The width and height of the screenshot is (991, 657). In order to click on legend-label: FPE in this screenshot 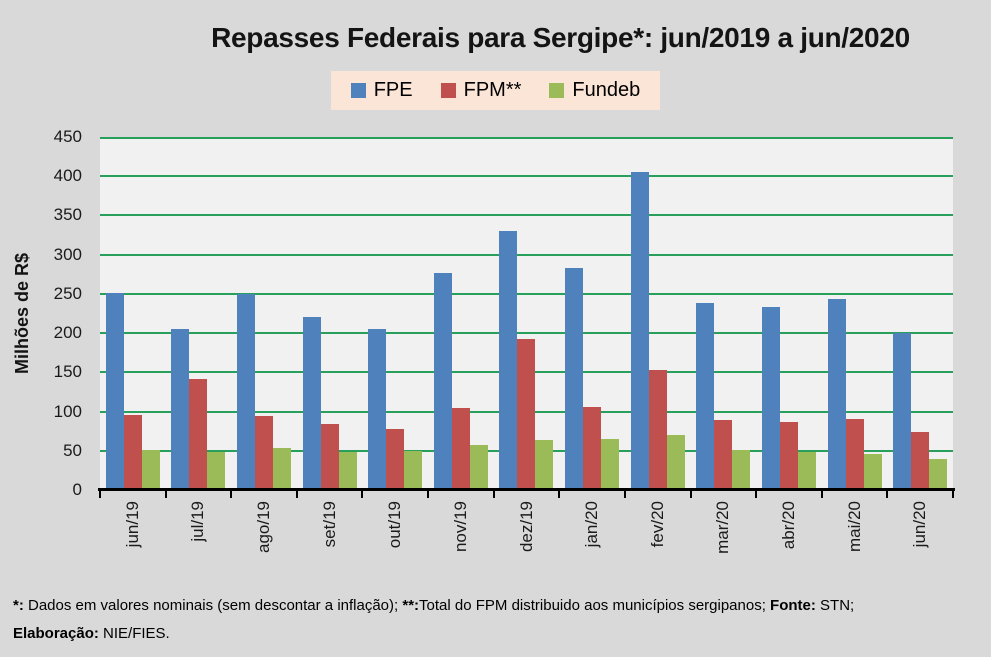, I will do `click(393, 90)`.